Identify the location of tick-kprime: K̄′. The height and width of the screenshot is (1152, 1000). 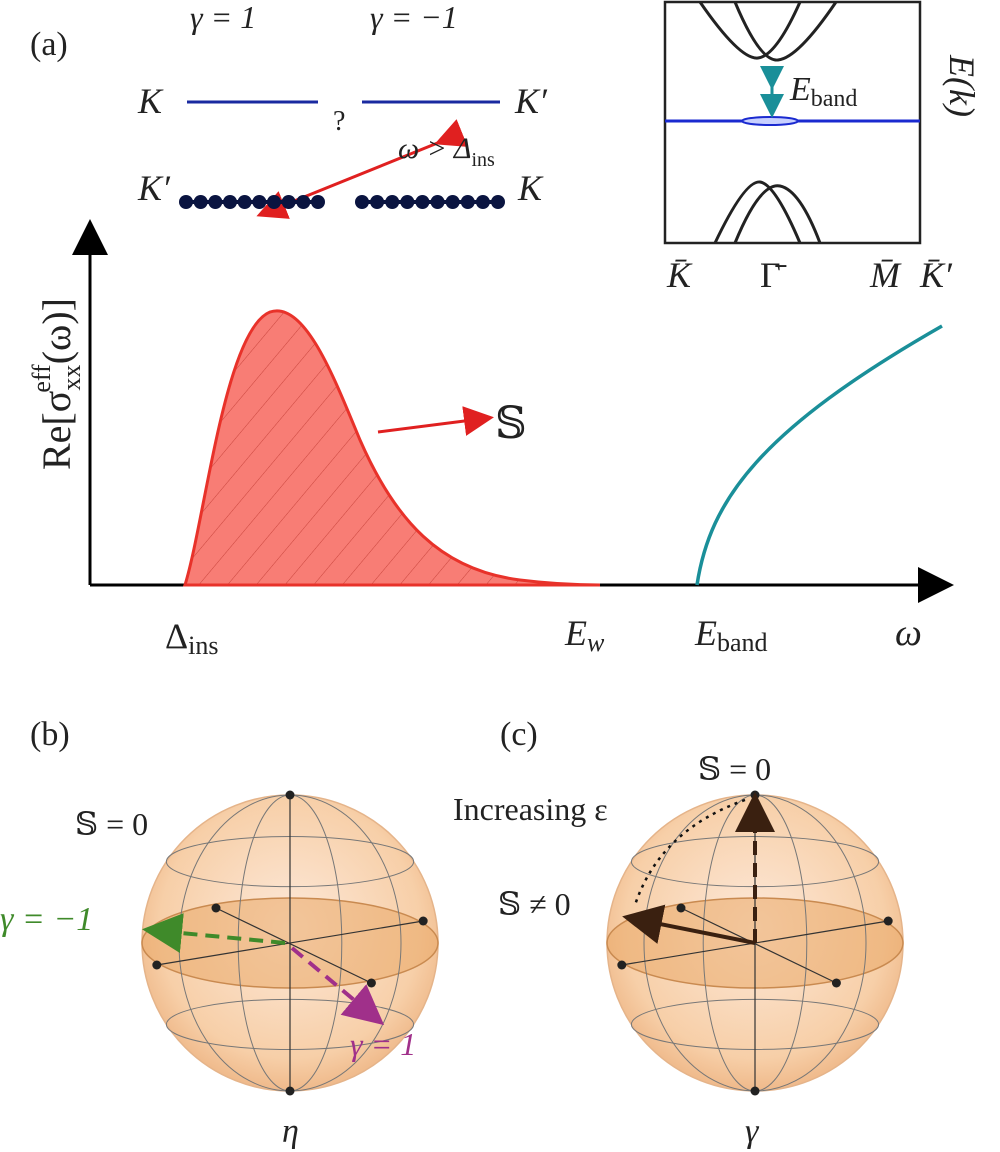
(936, 275).